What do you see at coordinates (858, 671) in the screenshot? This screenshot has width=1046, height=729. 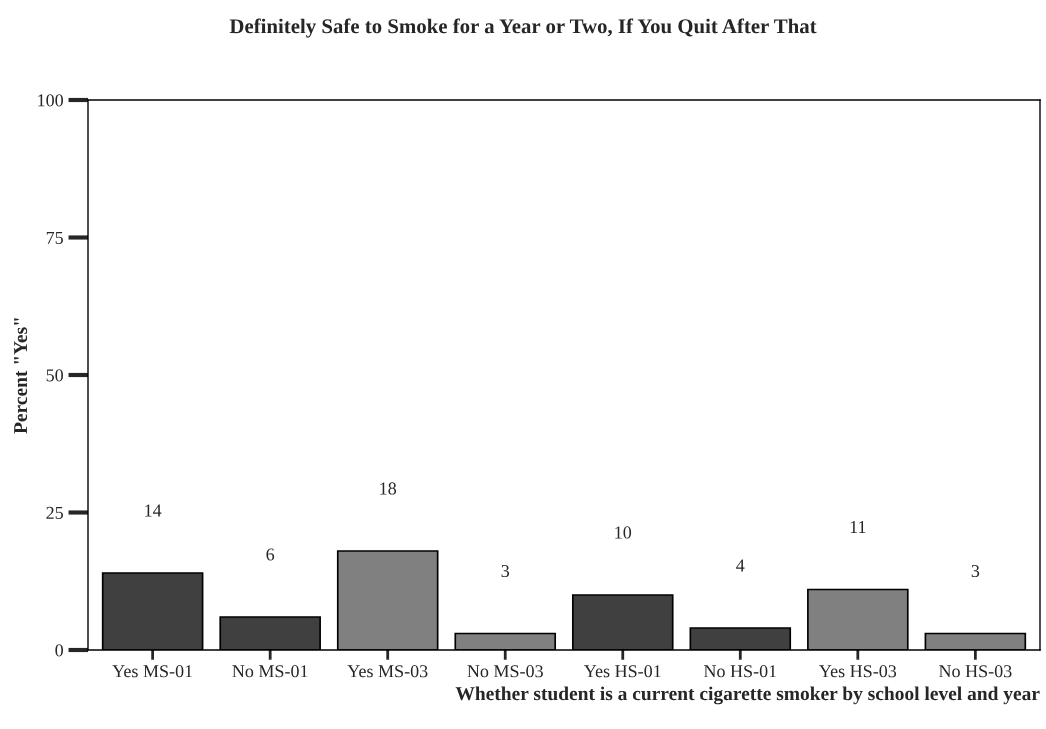 I see `x-tick-label: Yes HS-03` at bounding box center [858, 671].